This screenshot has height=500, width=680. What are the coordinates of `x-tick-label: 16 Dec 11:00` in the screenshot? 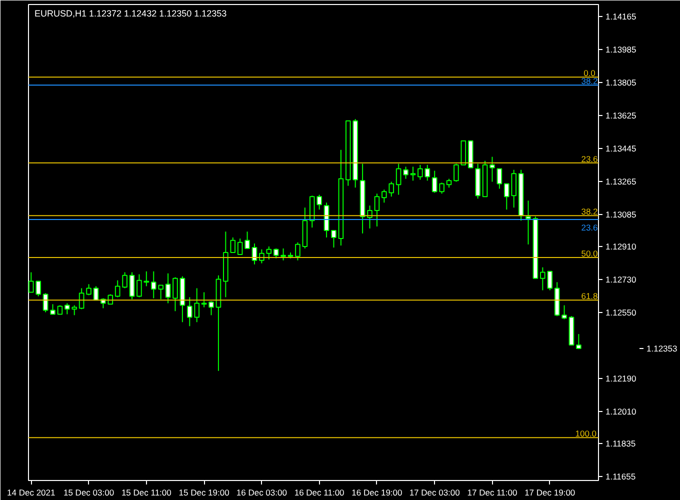 It's located at (319, 493).